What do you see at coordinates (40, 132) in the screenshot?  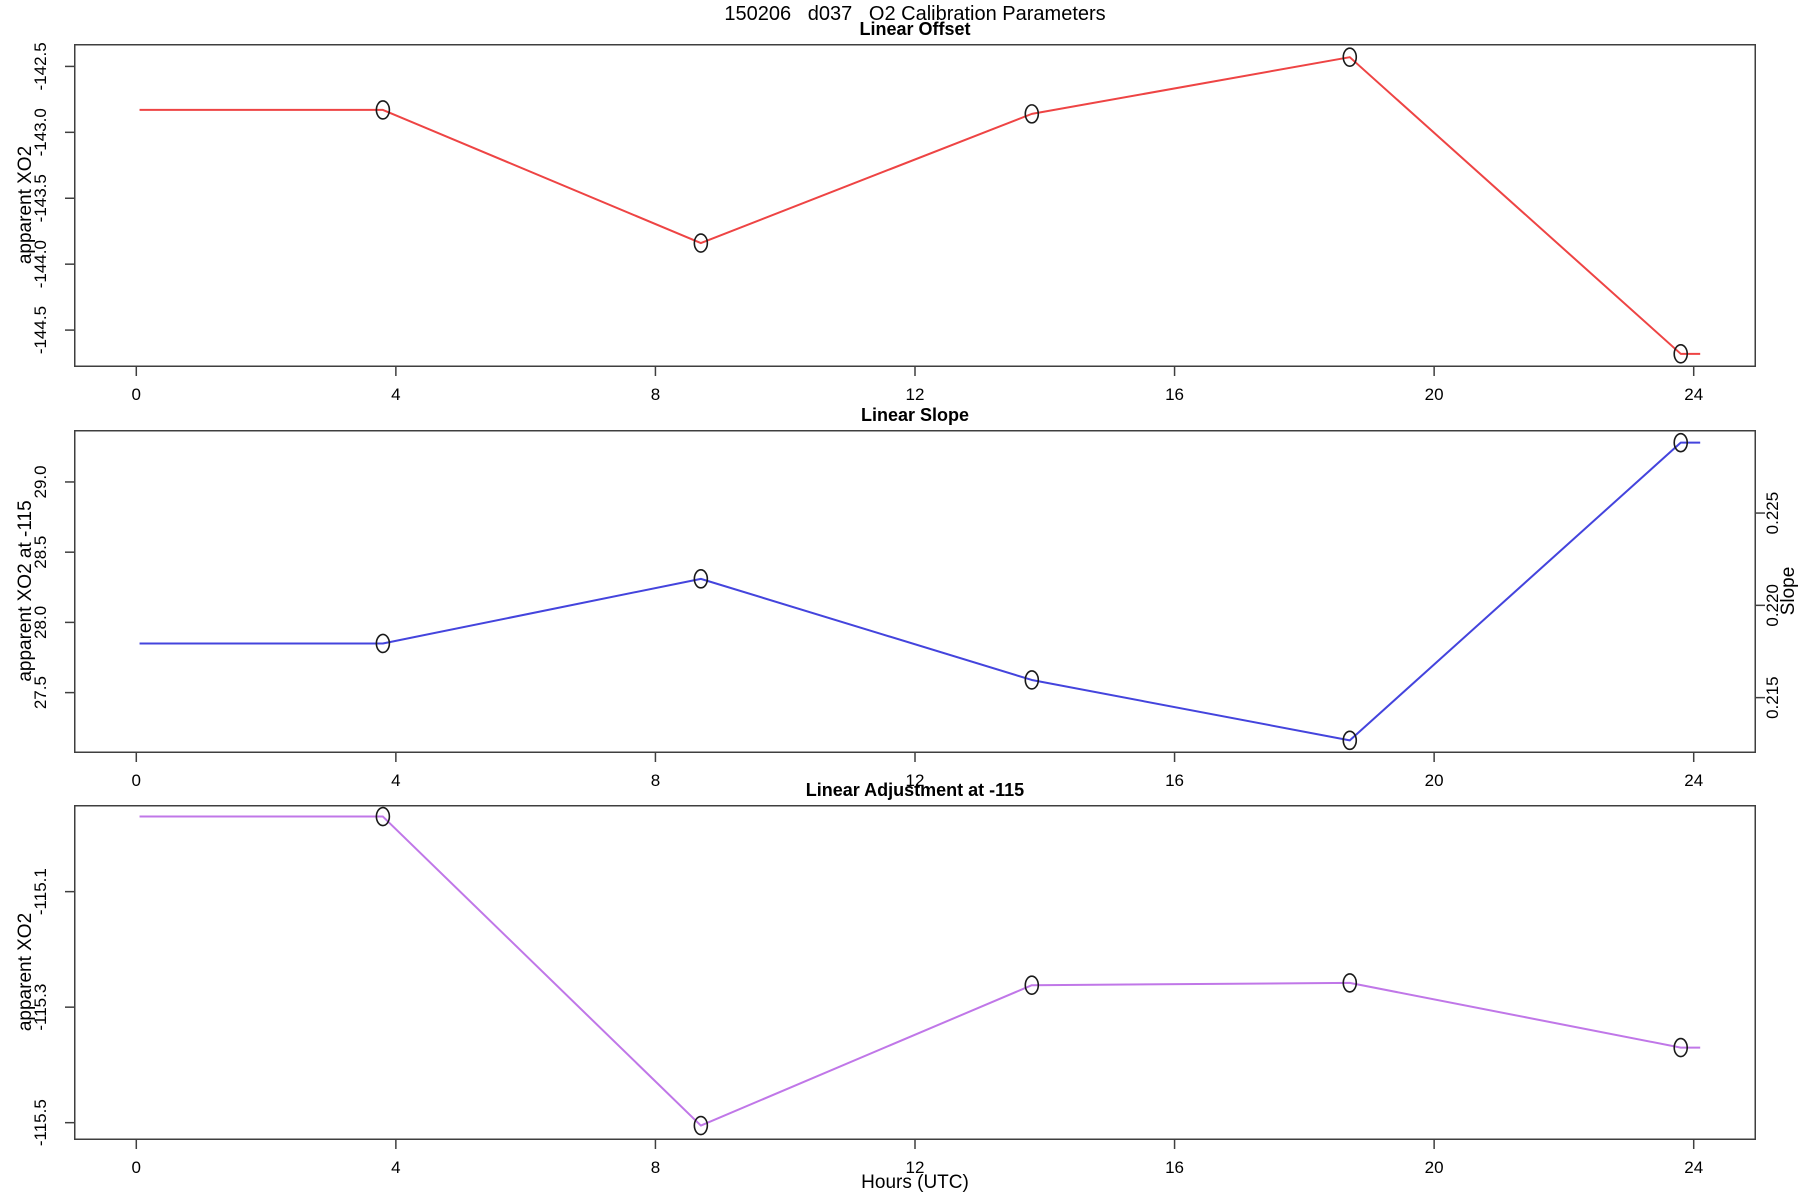 I see `y-tick-label: -143.0` at bounding box center [40, 132].